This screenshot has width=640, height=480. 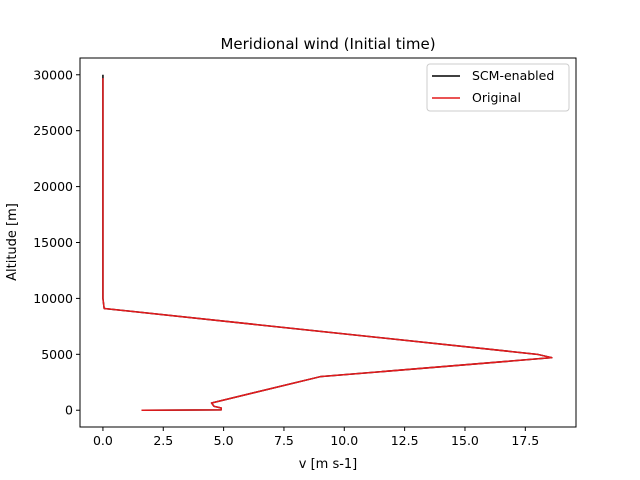 What do you see at coordinates (163, 440) in the screenshot?
I see `x-tick-label: 2.5` at bounding box center [163, 440].